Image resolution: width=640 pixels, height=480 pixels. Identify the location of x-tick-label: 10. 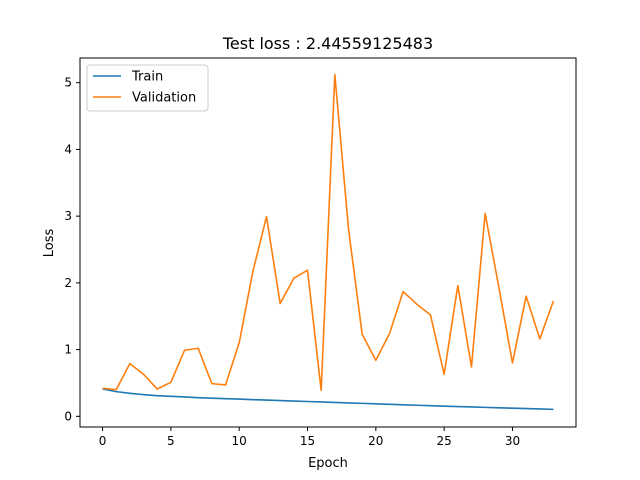
(239, 441).